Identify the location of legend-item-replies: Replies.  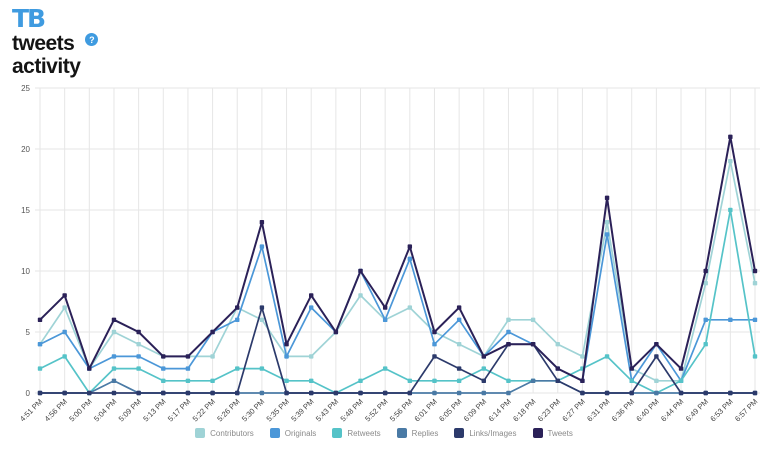
(417, 433).